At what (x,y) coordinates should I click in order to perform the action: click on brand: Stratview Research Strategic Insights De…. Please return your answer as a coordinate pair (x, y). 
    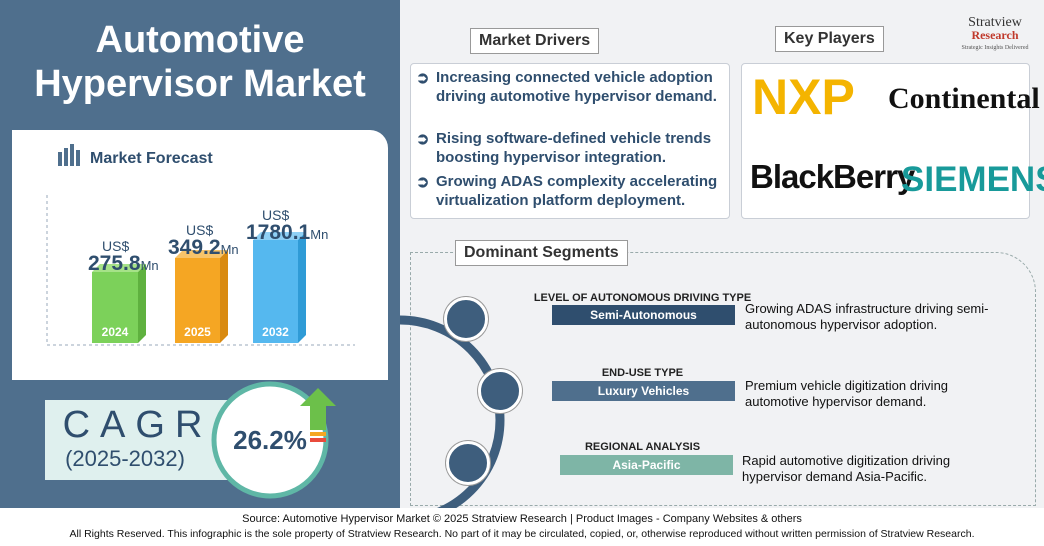
    Looking at the image, I should click on (995, 35).